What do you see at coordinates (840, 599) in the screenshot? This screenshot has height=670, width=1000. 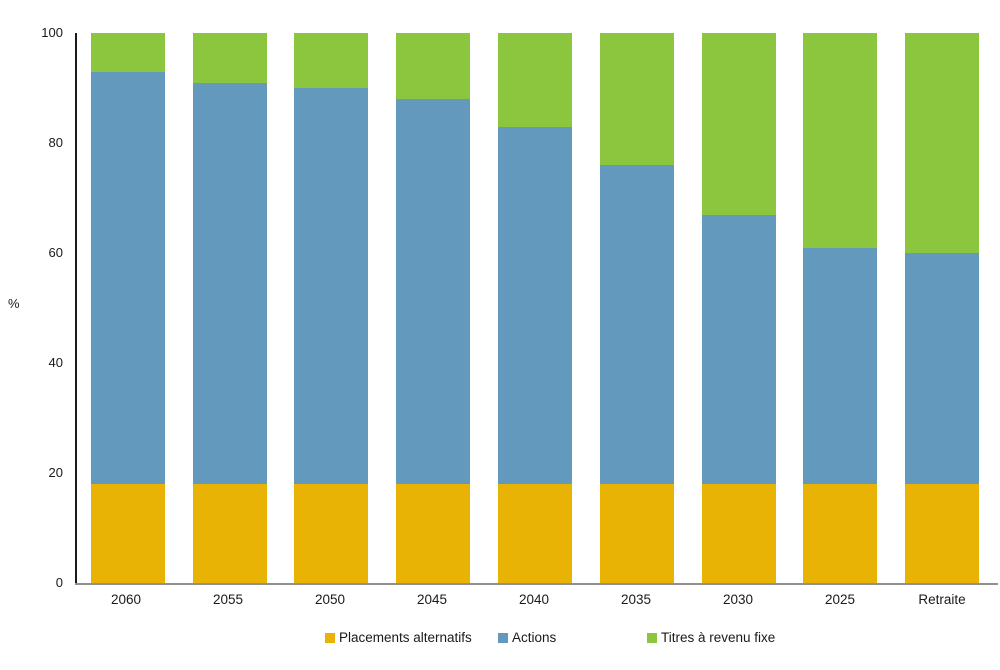 I see `x-tick-label: 2025` at bounding box center [840, 599].